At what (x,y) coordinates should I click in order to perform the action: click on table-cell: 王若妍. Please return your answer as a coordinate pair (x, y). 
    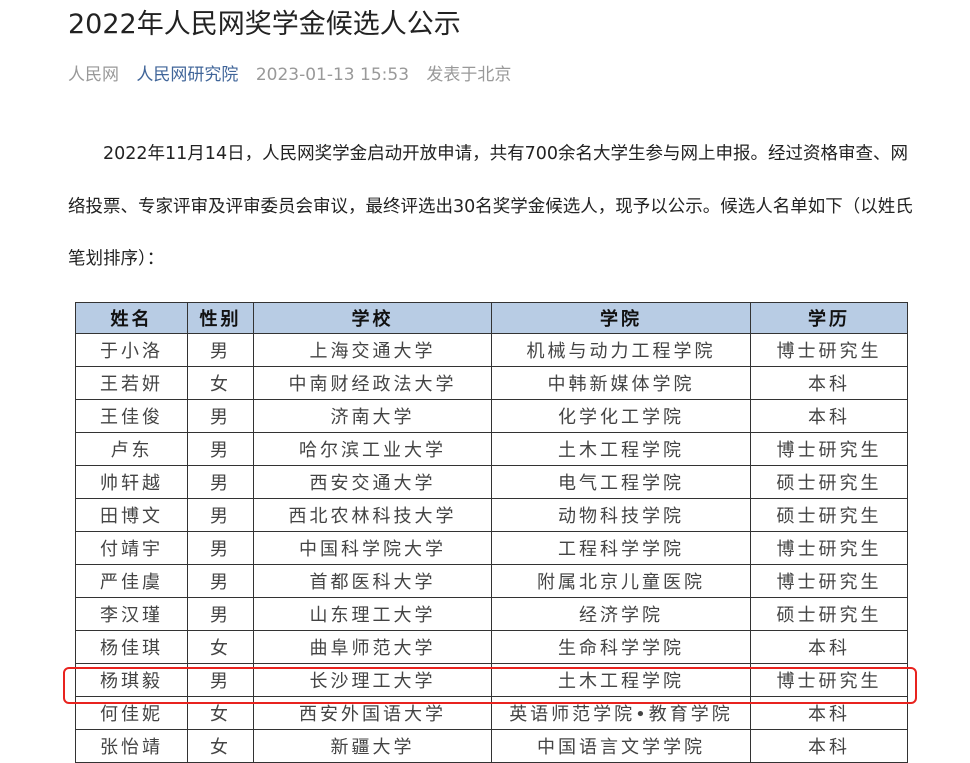
    Looking at the image, I should click on (131, 383).